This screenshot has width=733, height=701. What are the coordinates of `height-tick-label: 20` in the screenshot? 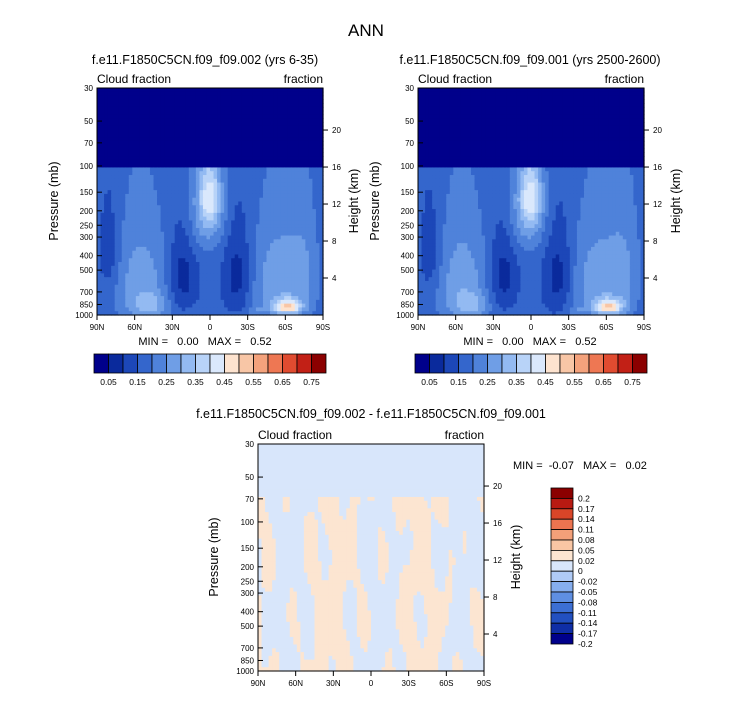 It's located at (336, 130).